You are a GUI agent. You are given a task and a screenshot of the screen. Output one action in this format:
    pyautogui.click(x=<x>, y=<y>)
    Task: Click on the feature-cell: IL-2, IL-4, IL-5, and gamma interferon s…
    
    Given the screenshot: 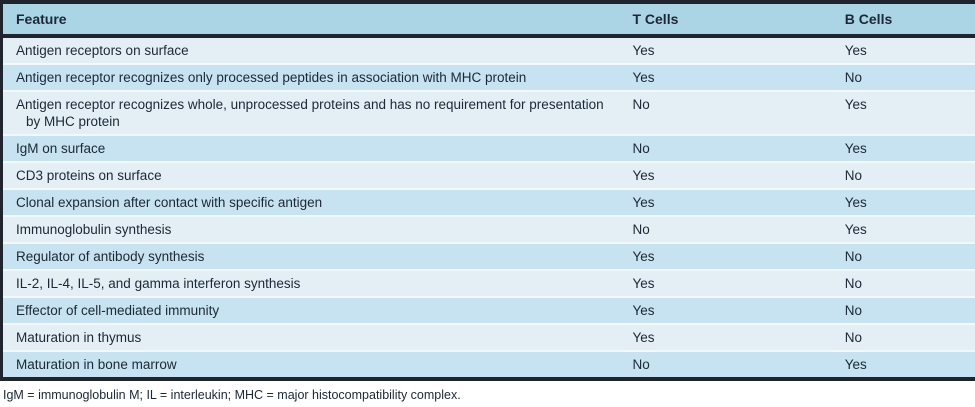 What is the action you would take?
    pyautogui.click(x=317, y=283)
    